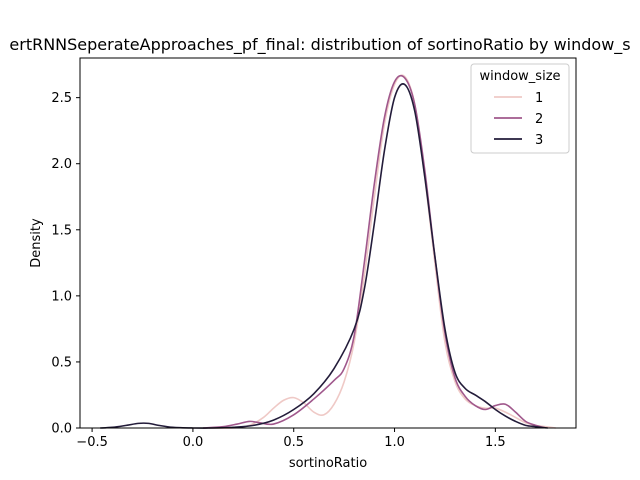 This screenshot has width=640, height=480. I want to click on legend-title: window_size, so click(519, 76).